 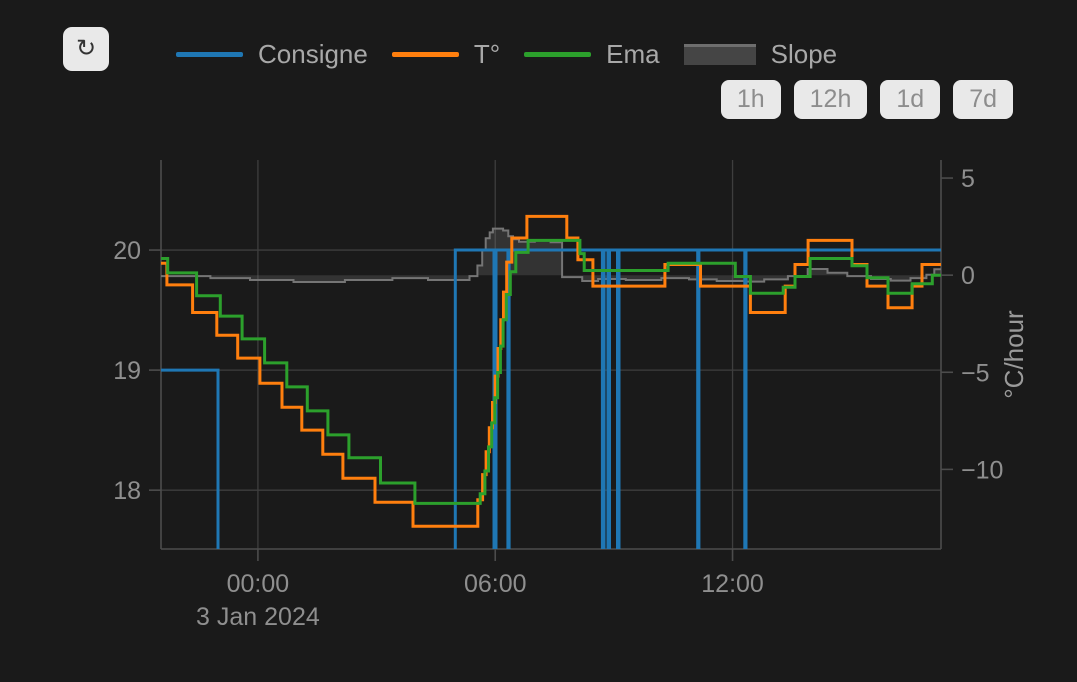 What do you see at coordinates (910, 99) in the screenshot?
I see `range-button-1d: 1d` at bounding box center [910, 99].